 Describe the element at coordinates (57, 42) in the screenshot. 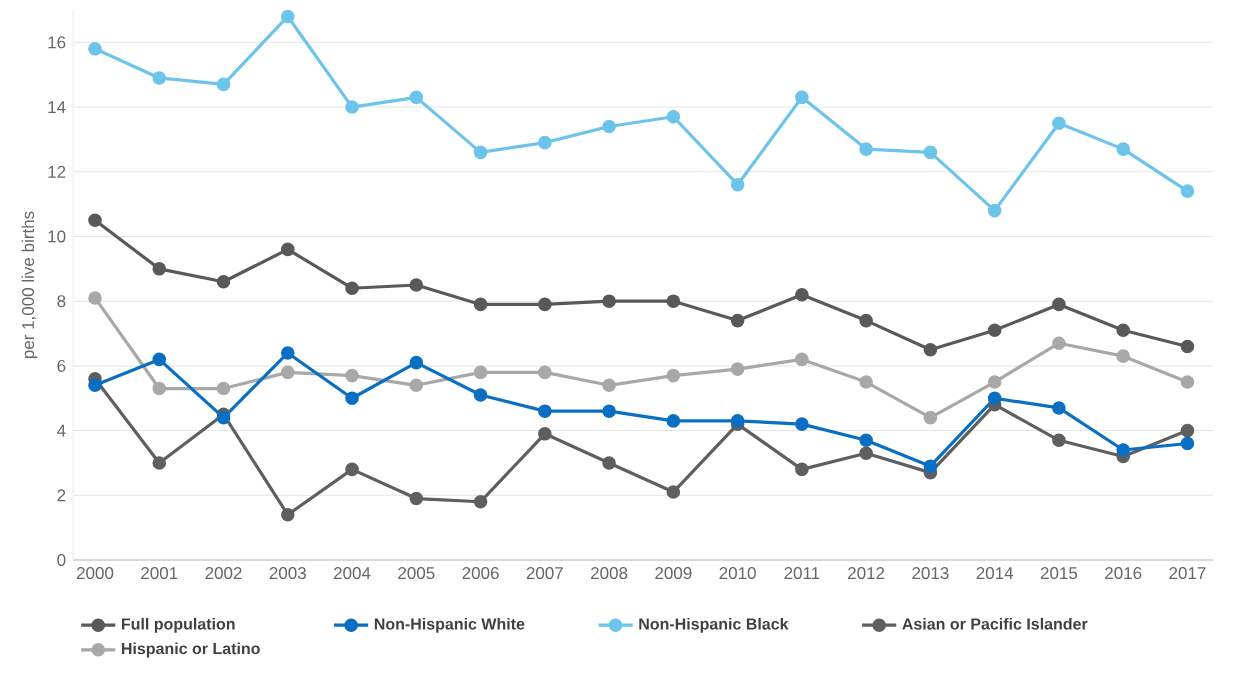

I see `y-tick-label: 16` at that location.